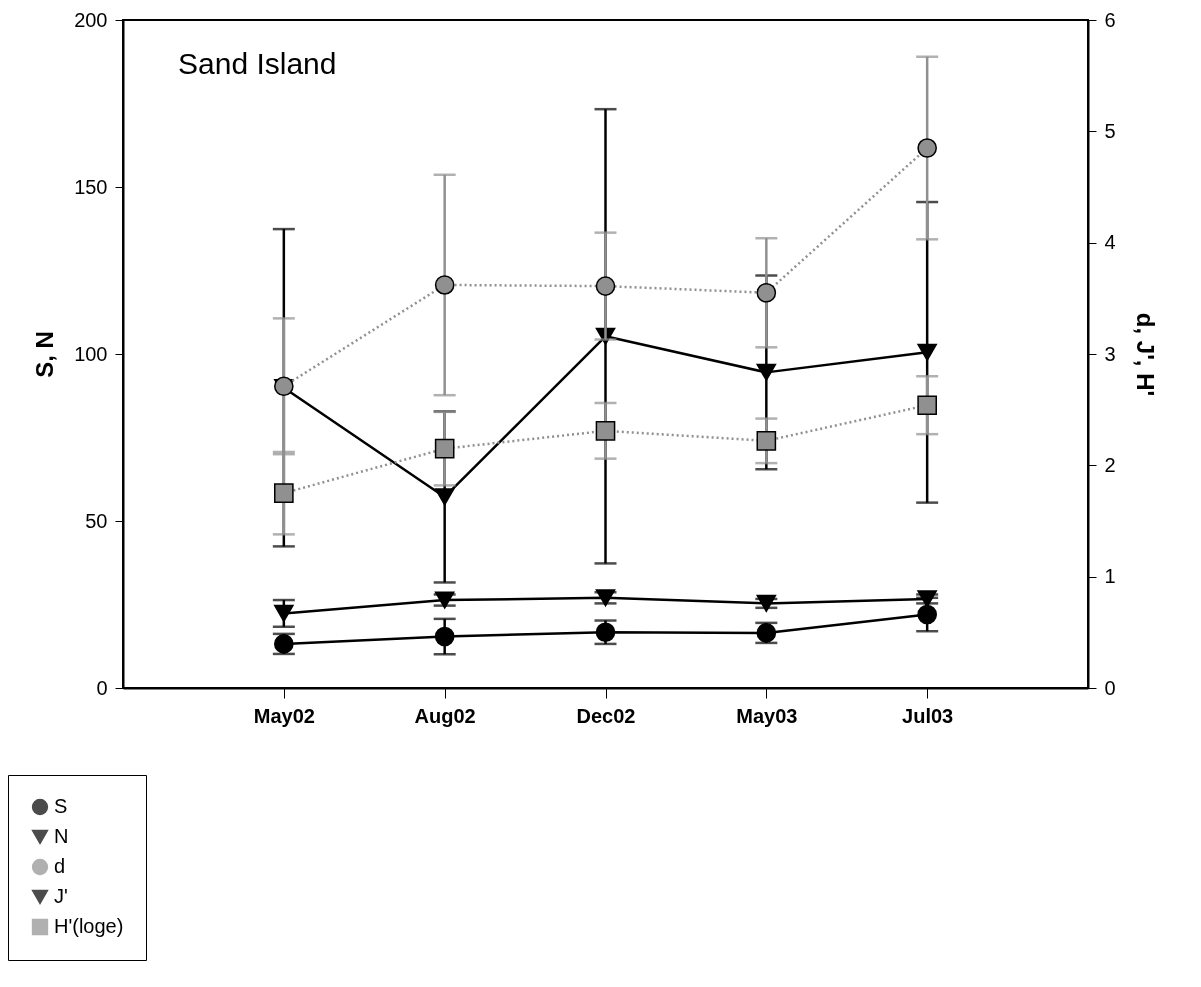  I want to click on y2-tick-label: 6, so click(1110, 19).